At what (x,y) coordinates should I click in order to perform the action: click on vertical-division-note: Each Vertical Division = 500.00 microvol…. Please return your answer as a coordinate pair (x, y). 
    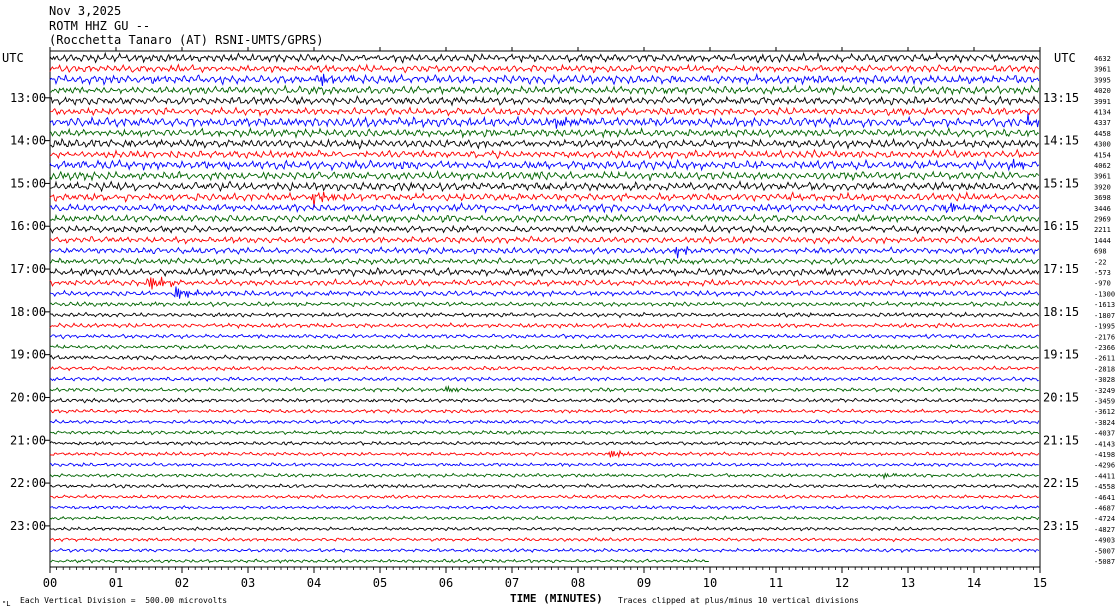
    Looking at the image, I should click on (124, 600).